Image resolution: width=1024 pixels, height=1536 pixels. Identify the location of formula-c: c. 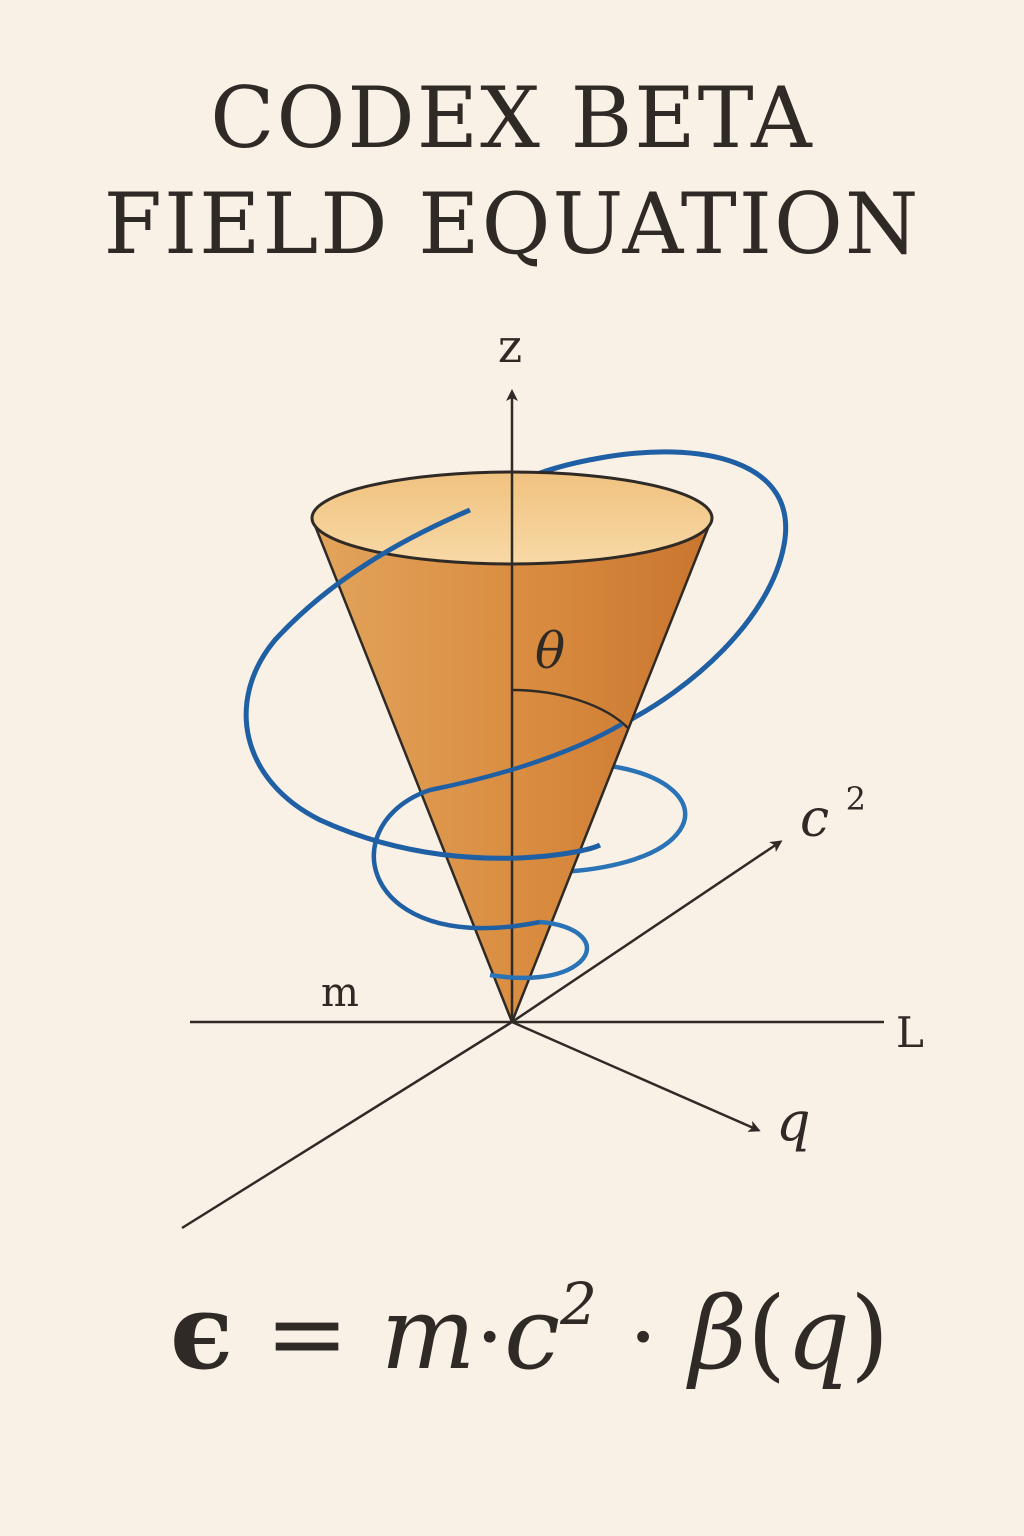
(532, 1333).